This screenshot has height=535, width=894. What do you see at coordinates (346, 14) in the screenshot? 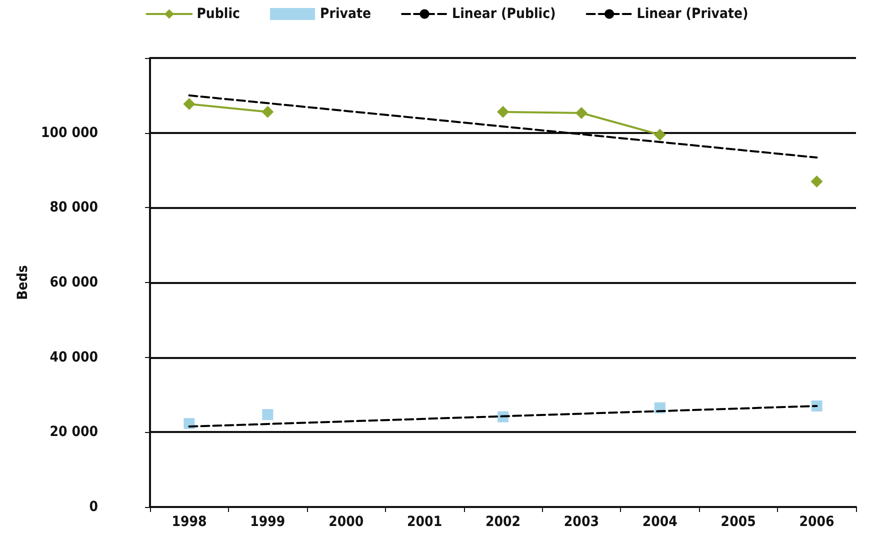
I see `legend-label: Private` at bounding box center [346, 14].